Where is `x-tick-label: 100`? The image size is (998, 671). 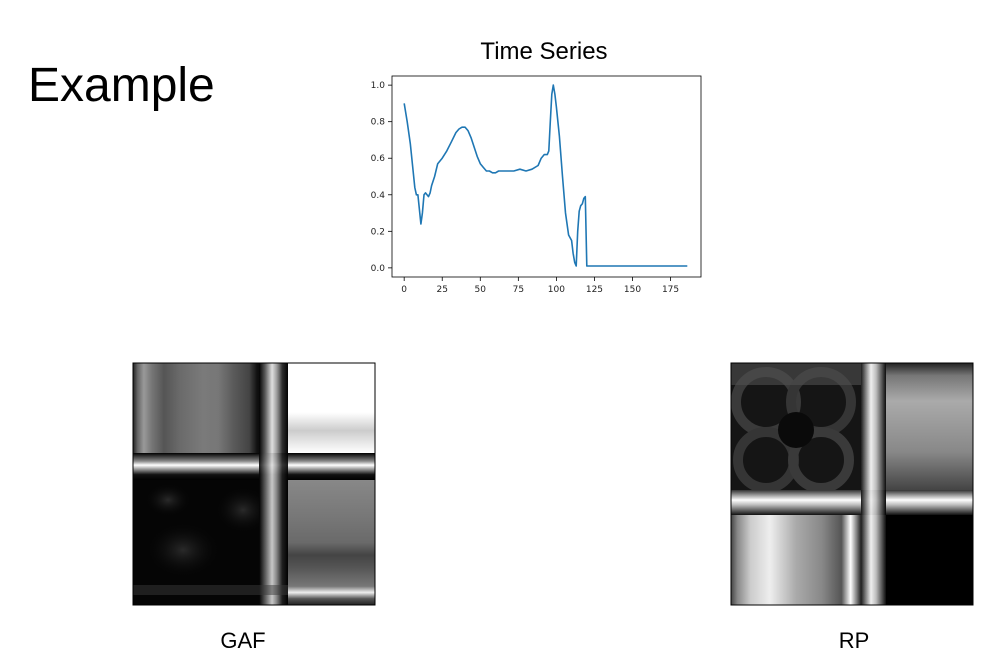
x-tick-label: 100 is located at coordinates (556, 290).